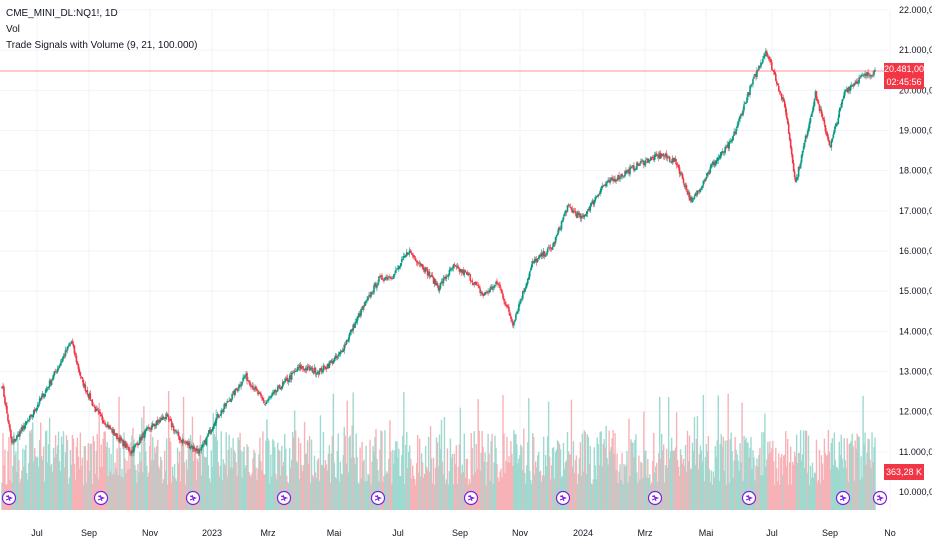 The width and height of the screenshot is (932, 555). What do you see at coordinates (13, 29) in the screenshot?
I see `indicator-vol: Vol` at bounding box center [13, 29].